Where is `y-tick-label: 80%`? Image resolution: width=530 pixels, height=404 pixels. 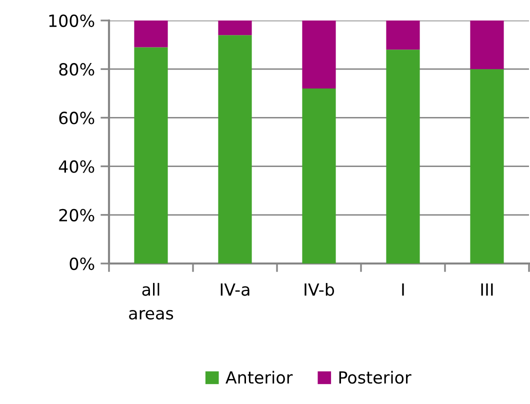 y-tick-label: 80% is located at coordinates (76, 69).